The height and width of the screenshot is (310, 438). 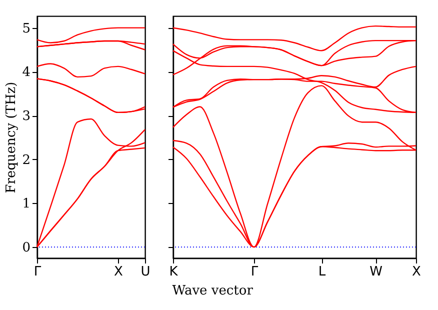 I want to click on x-tick-label: K, so click(x=173, y=272).